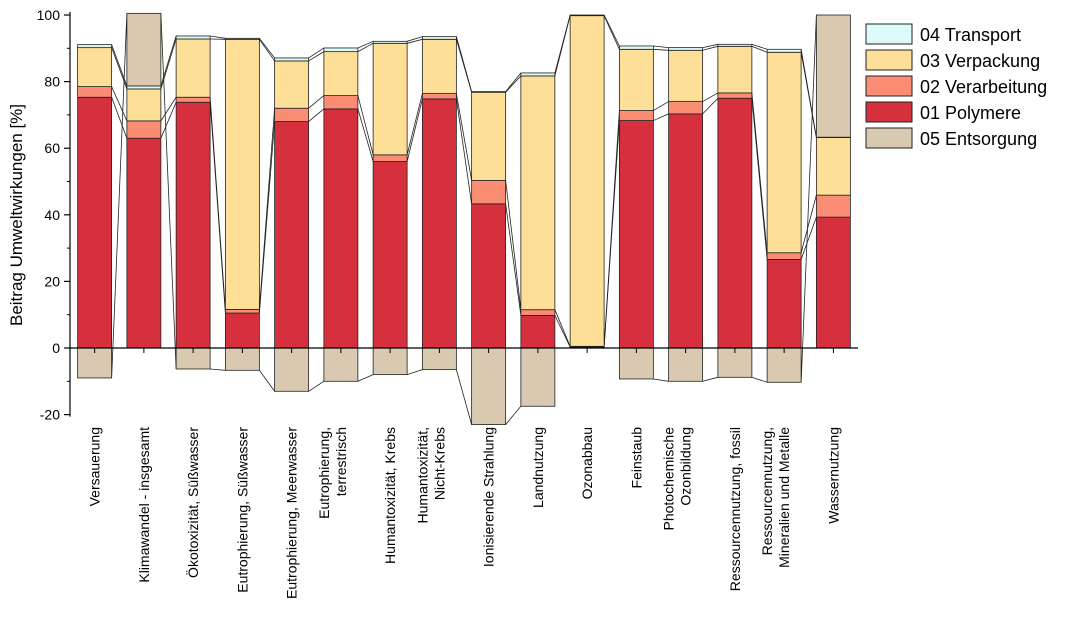 This screenshot has width=1071, height=641. What do you see at coordinates (52, 215) in the screenshot?
I see `y-tick-label-40: 40` at bounding box center [52, 215].